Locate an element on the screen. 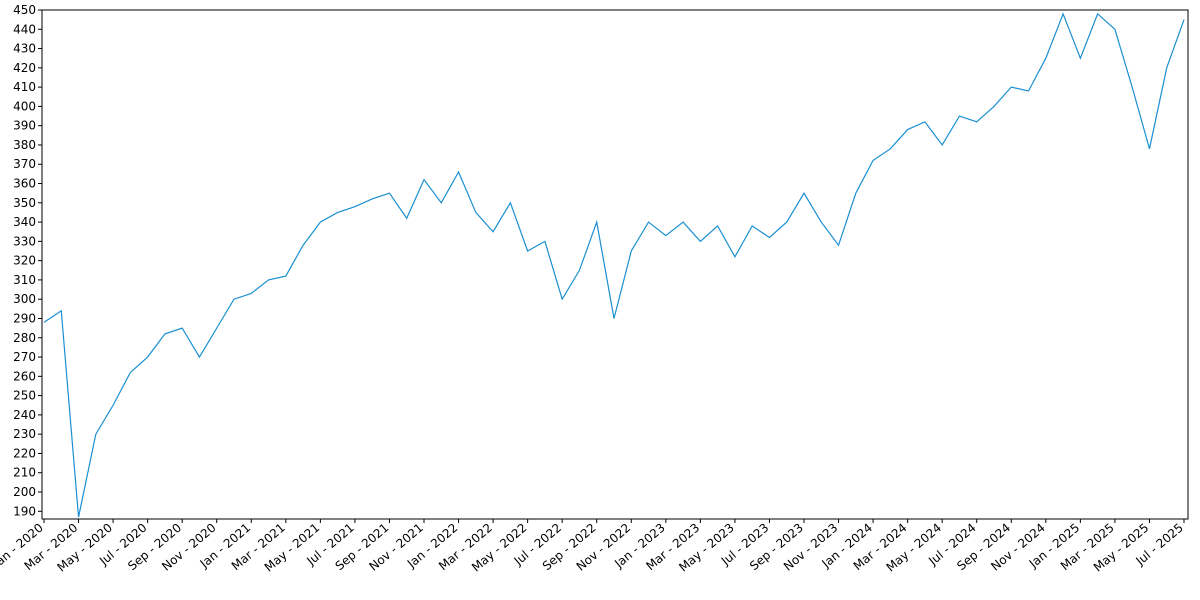 The width and height of the screenshot is (1200, 600). y-tick-label: 210 is located at coordinates (24, 473).